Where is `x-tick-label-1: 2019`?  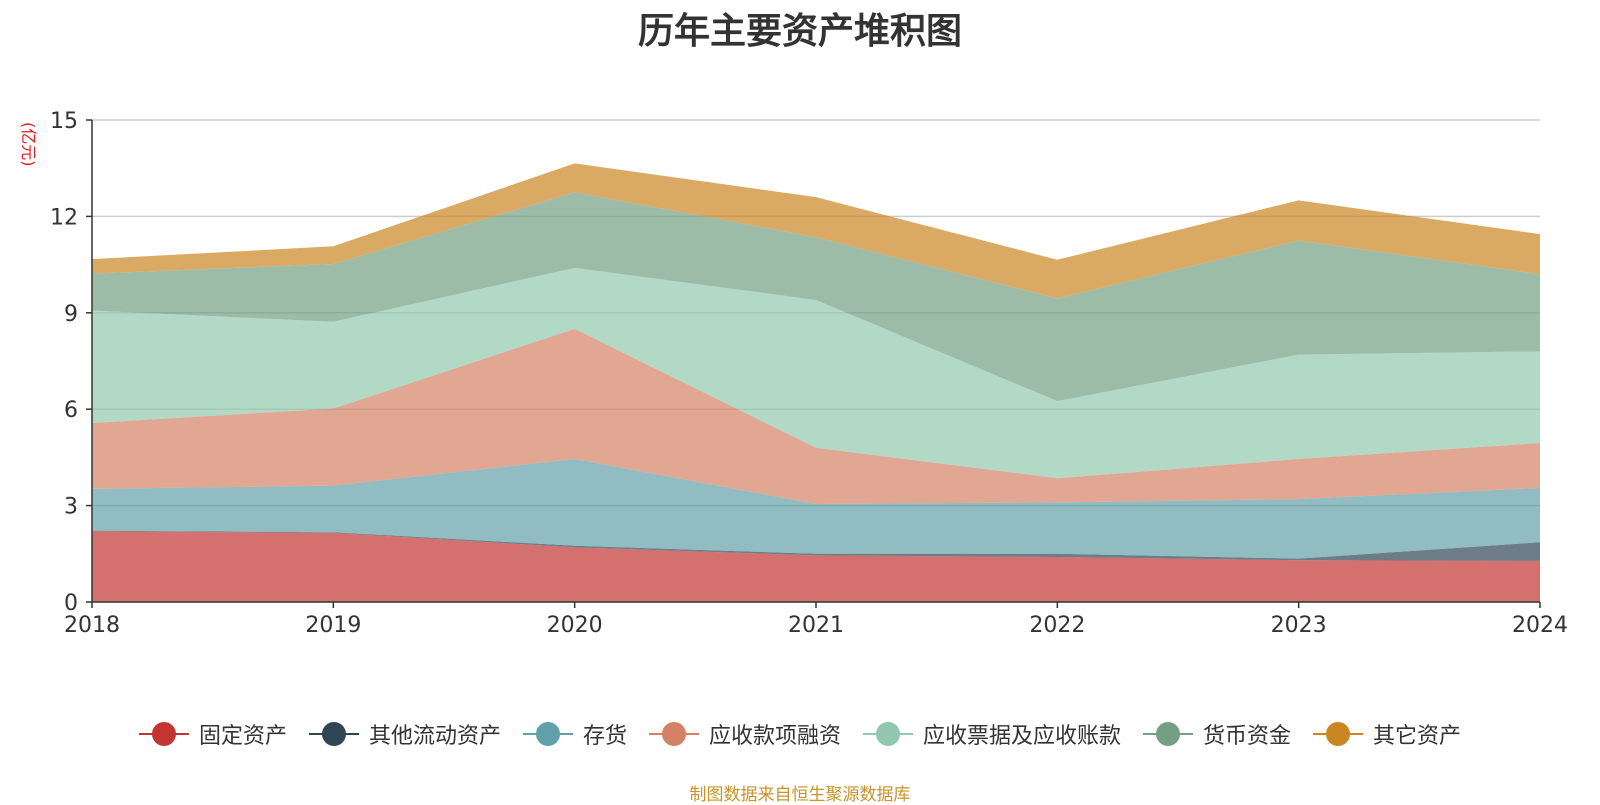
x-tick-label-1: 2019 is located at coordinates (333, 625).